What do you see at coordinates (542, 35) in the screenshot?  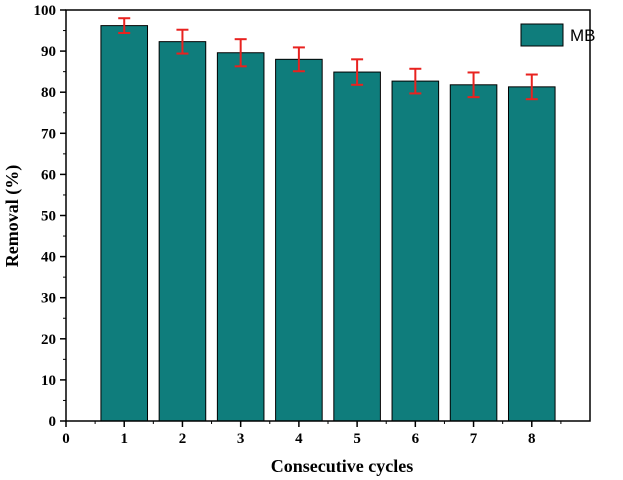 I see `legend-swatch` at bounding box center [542, 35].